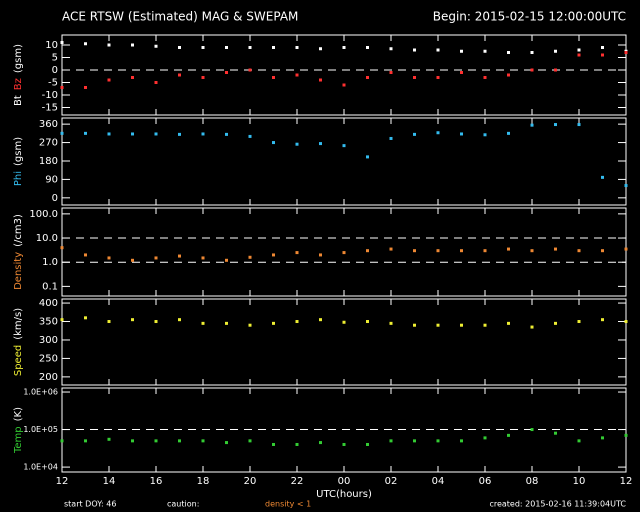  What do you see at coordinates (18, 342) in the screenshot?
I see `y-axis-label: Speed (km/s)` at bounding box center [18, 342].